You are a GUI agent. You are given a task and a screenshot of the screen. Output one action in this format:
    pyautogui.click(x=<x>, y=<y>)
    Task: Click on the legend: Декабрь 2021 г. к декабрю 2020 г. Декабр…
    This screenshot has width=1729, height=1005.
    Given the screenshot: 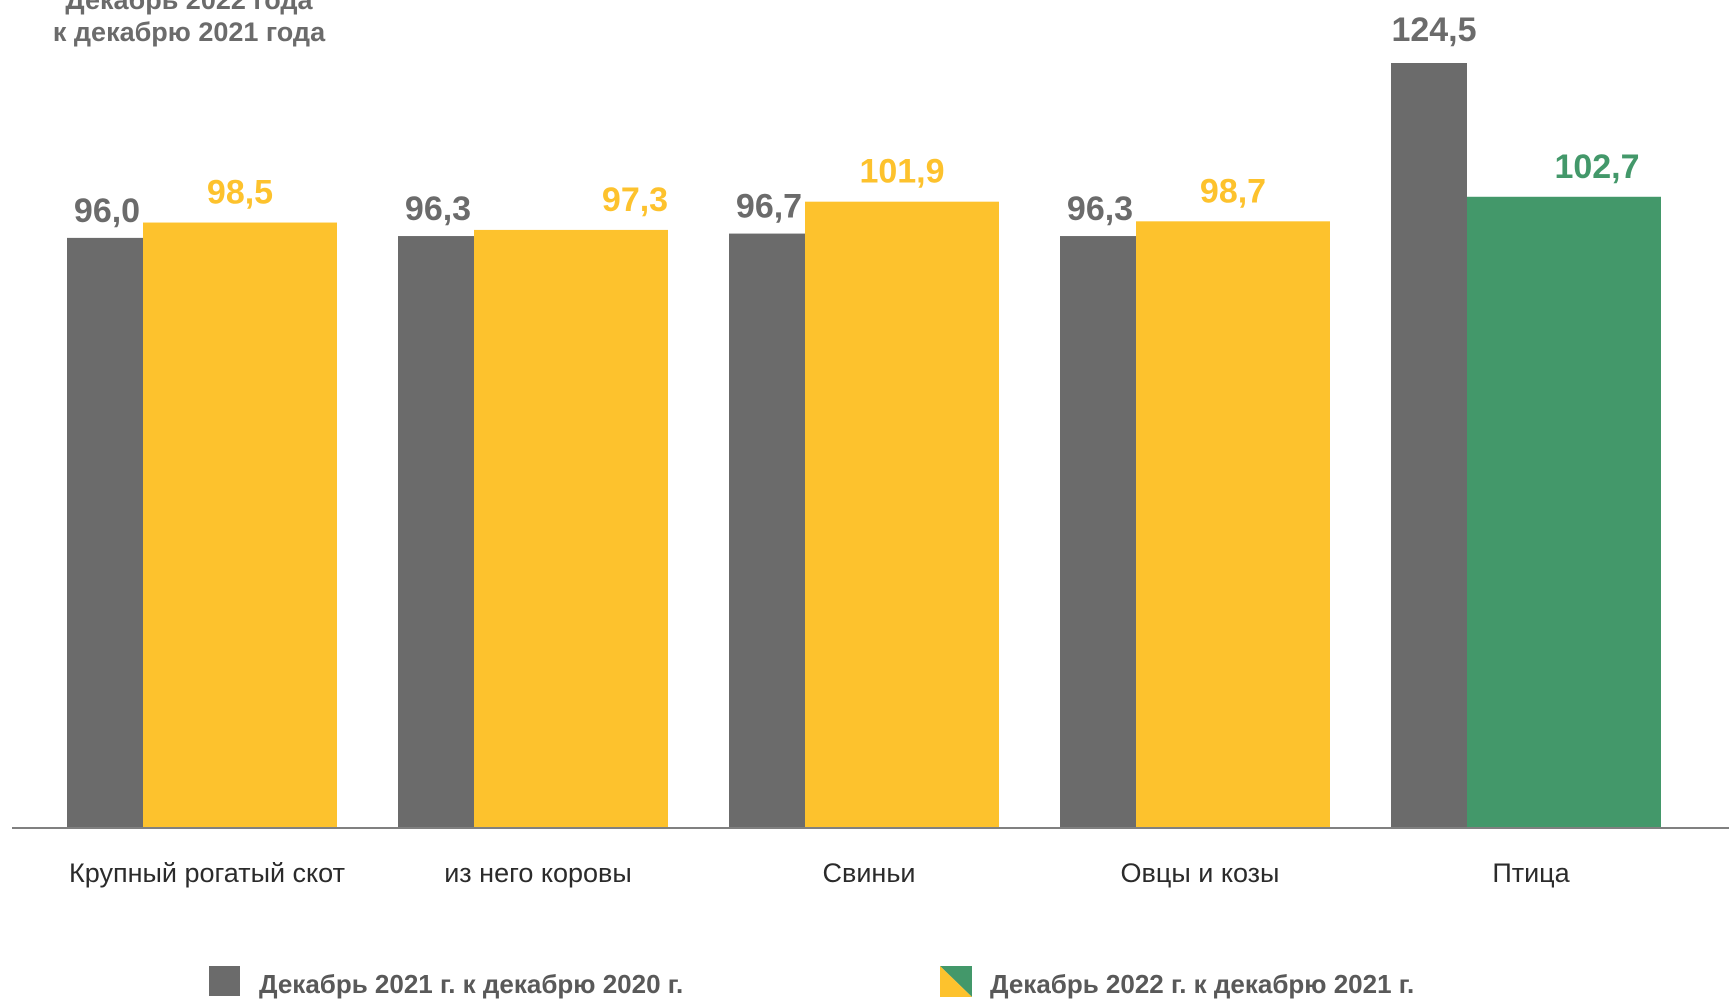 What is the action you would take?
    pyautogui.click(x=811, y=982)
    